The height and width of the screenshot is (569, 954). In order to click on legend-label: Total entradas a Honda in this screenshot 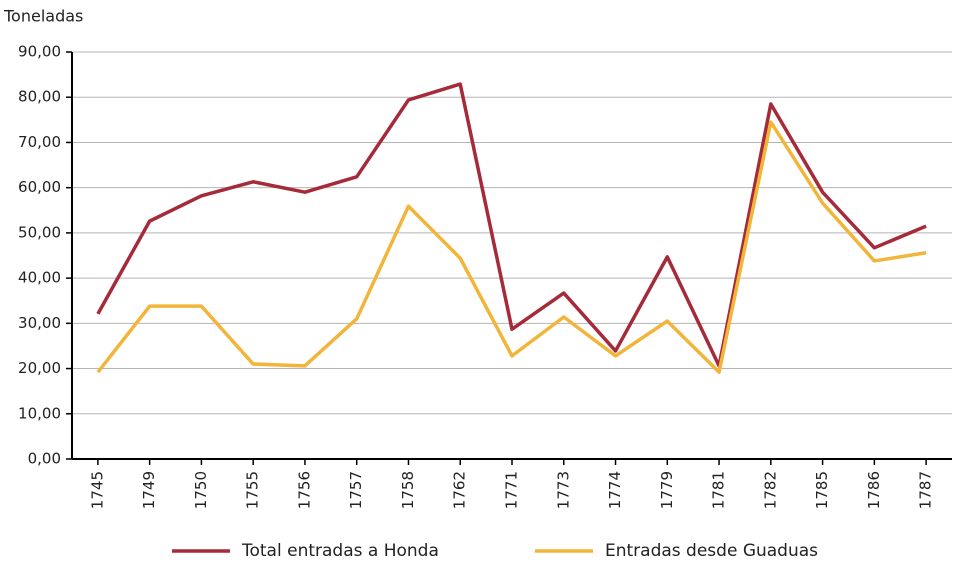, I will do `click(340, 551)`.